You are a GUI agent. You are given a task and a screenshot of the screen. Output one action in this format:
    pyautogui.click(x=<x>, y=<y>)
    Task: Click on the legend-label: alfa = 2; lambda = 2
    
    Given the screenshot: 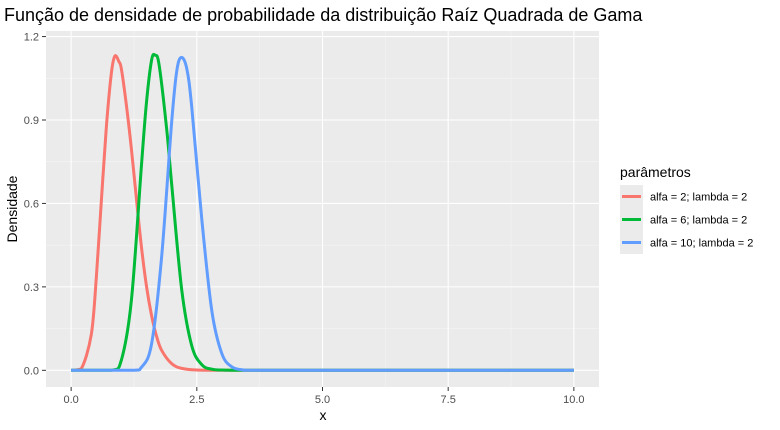 What is the action you would take?
    pyautogui.click(x=698, y=198)
    